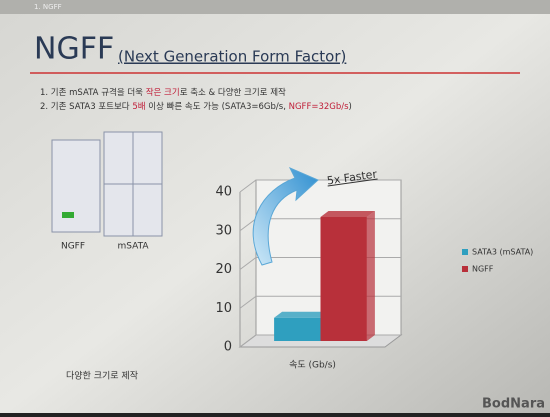 This screenshot has width=550, height=417. I want to click on y-tick-label: 10, so click(223, 308).